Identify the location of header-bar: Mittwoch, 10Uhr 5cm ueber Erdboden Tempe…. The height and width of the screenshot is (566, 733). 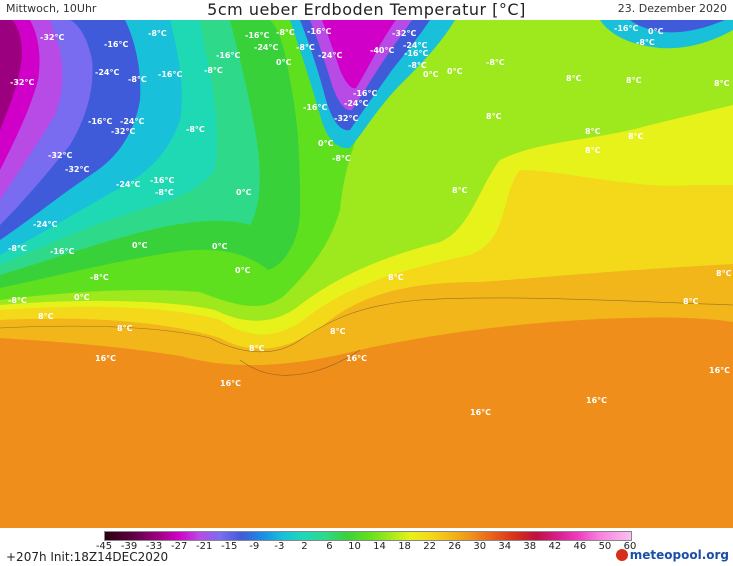
(366, 10).